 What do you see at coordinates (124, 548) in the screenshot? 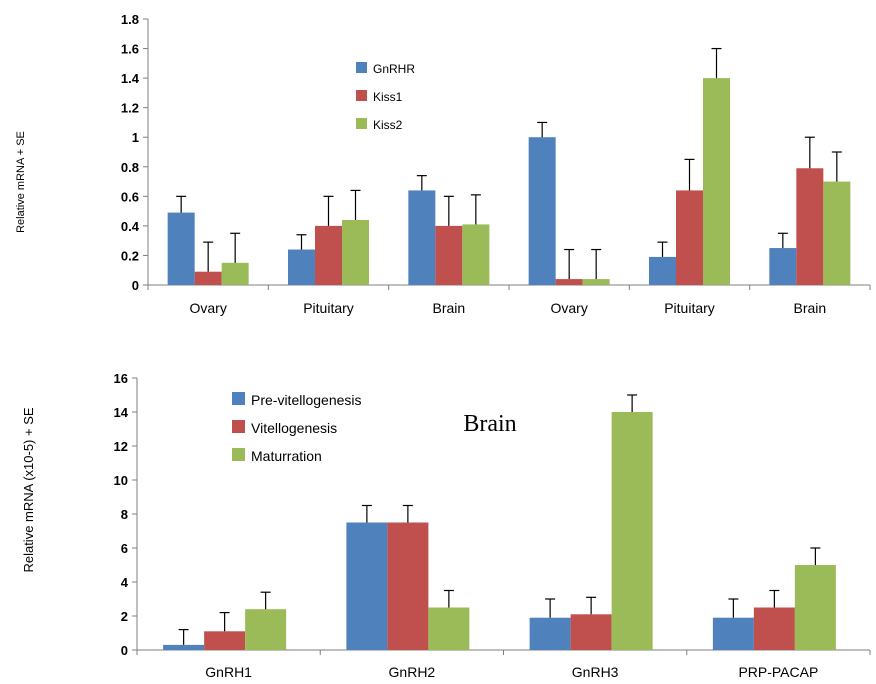
I see `y-tick-label: 6` at bounding box center [124, 548].